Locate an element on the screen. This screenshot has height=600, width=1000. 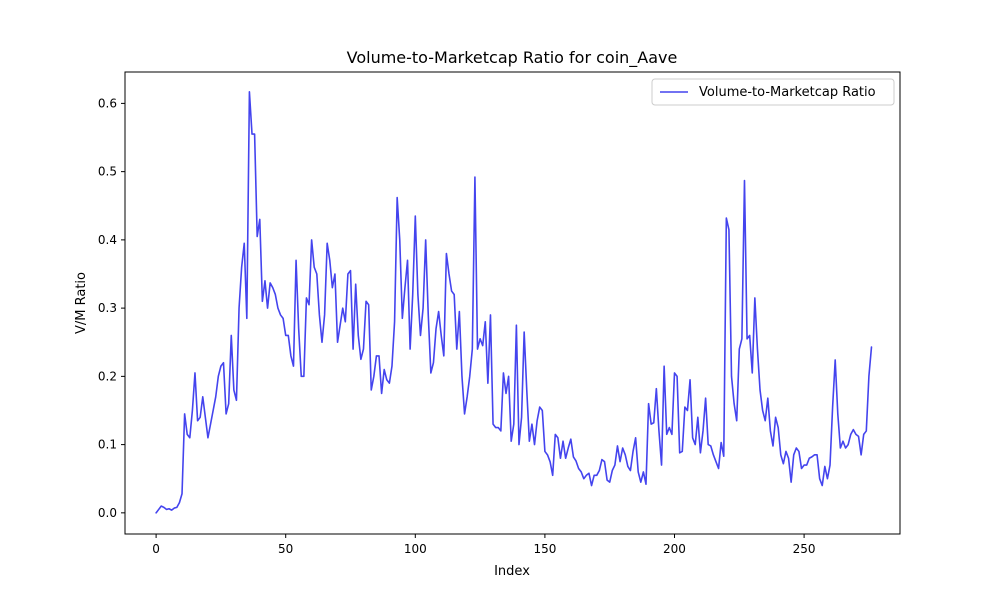
x-tick-label: 0 is located at coordinates (156, 549).